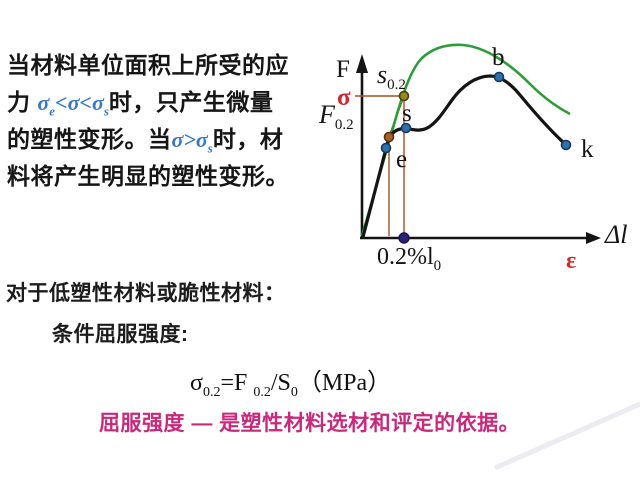 Image resolution: width=640 pixels, height=480 pixels. Describe the element at coordinates (498, 57) in the screenshot. I see `point-b-label: b` at that location.